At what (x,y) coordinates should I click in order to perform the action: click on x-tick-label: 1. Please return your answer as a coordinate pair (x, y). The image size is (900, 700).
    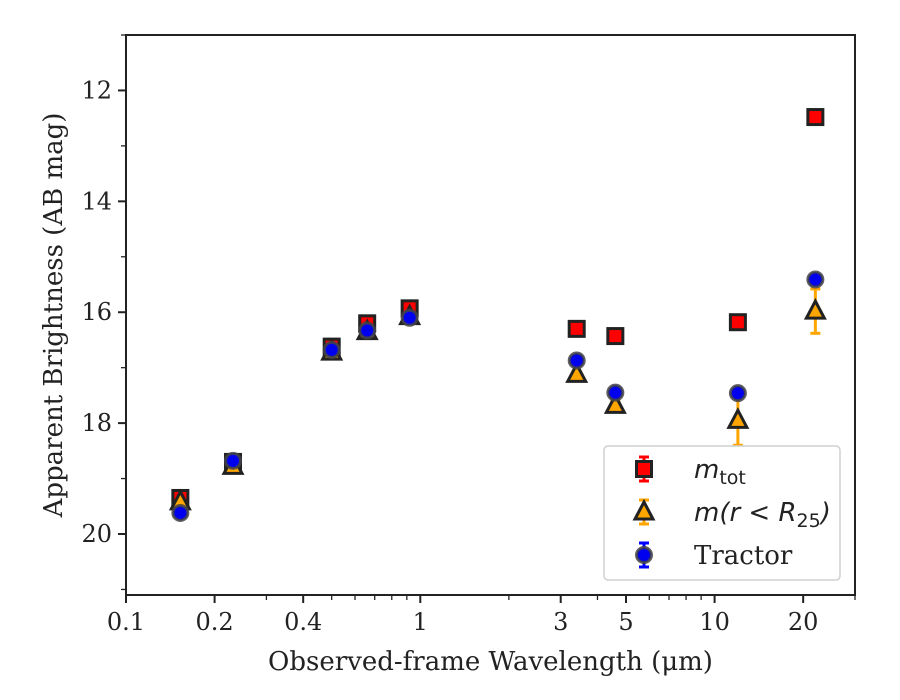
    Looking at the image, I should click on (420, 622).